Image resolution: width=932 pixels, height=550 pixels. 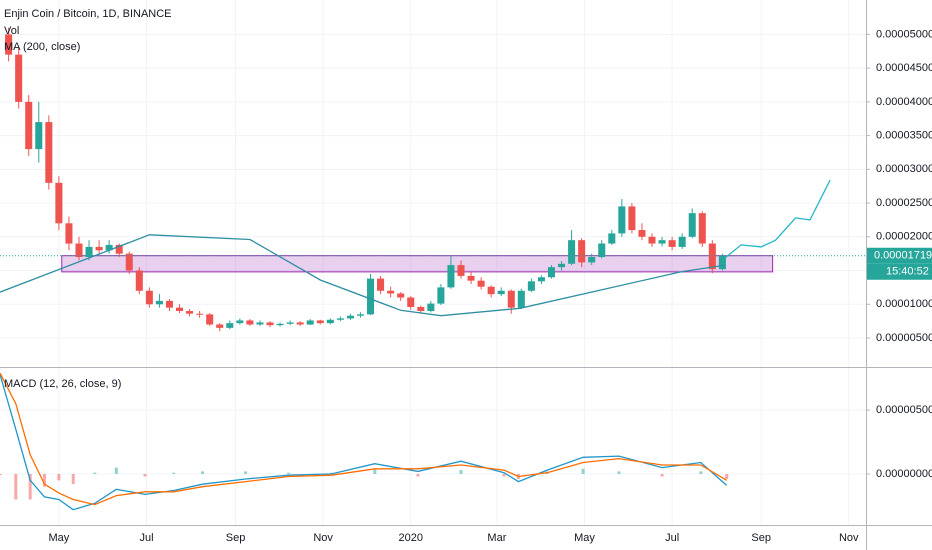 I want to click on y-tick-label: 0.00001000, so click(x=904, y=304).